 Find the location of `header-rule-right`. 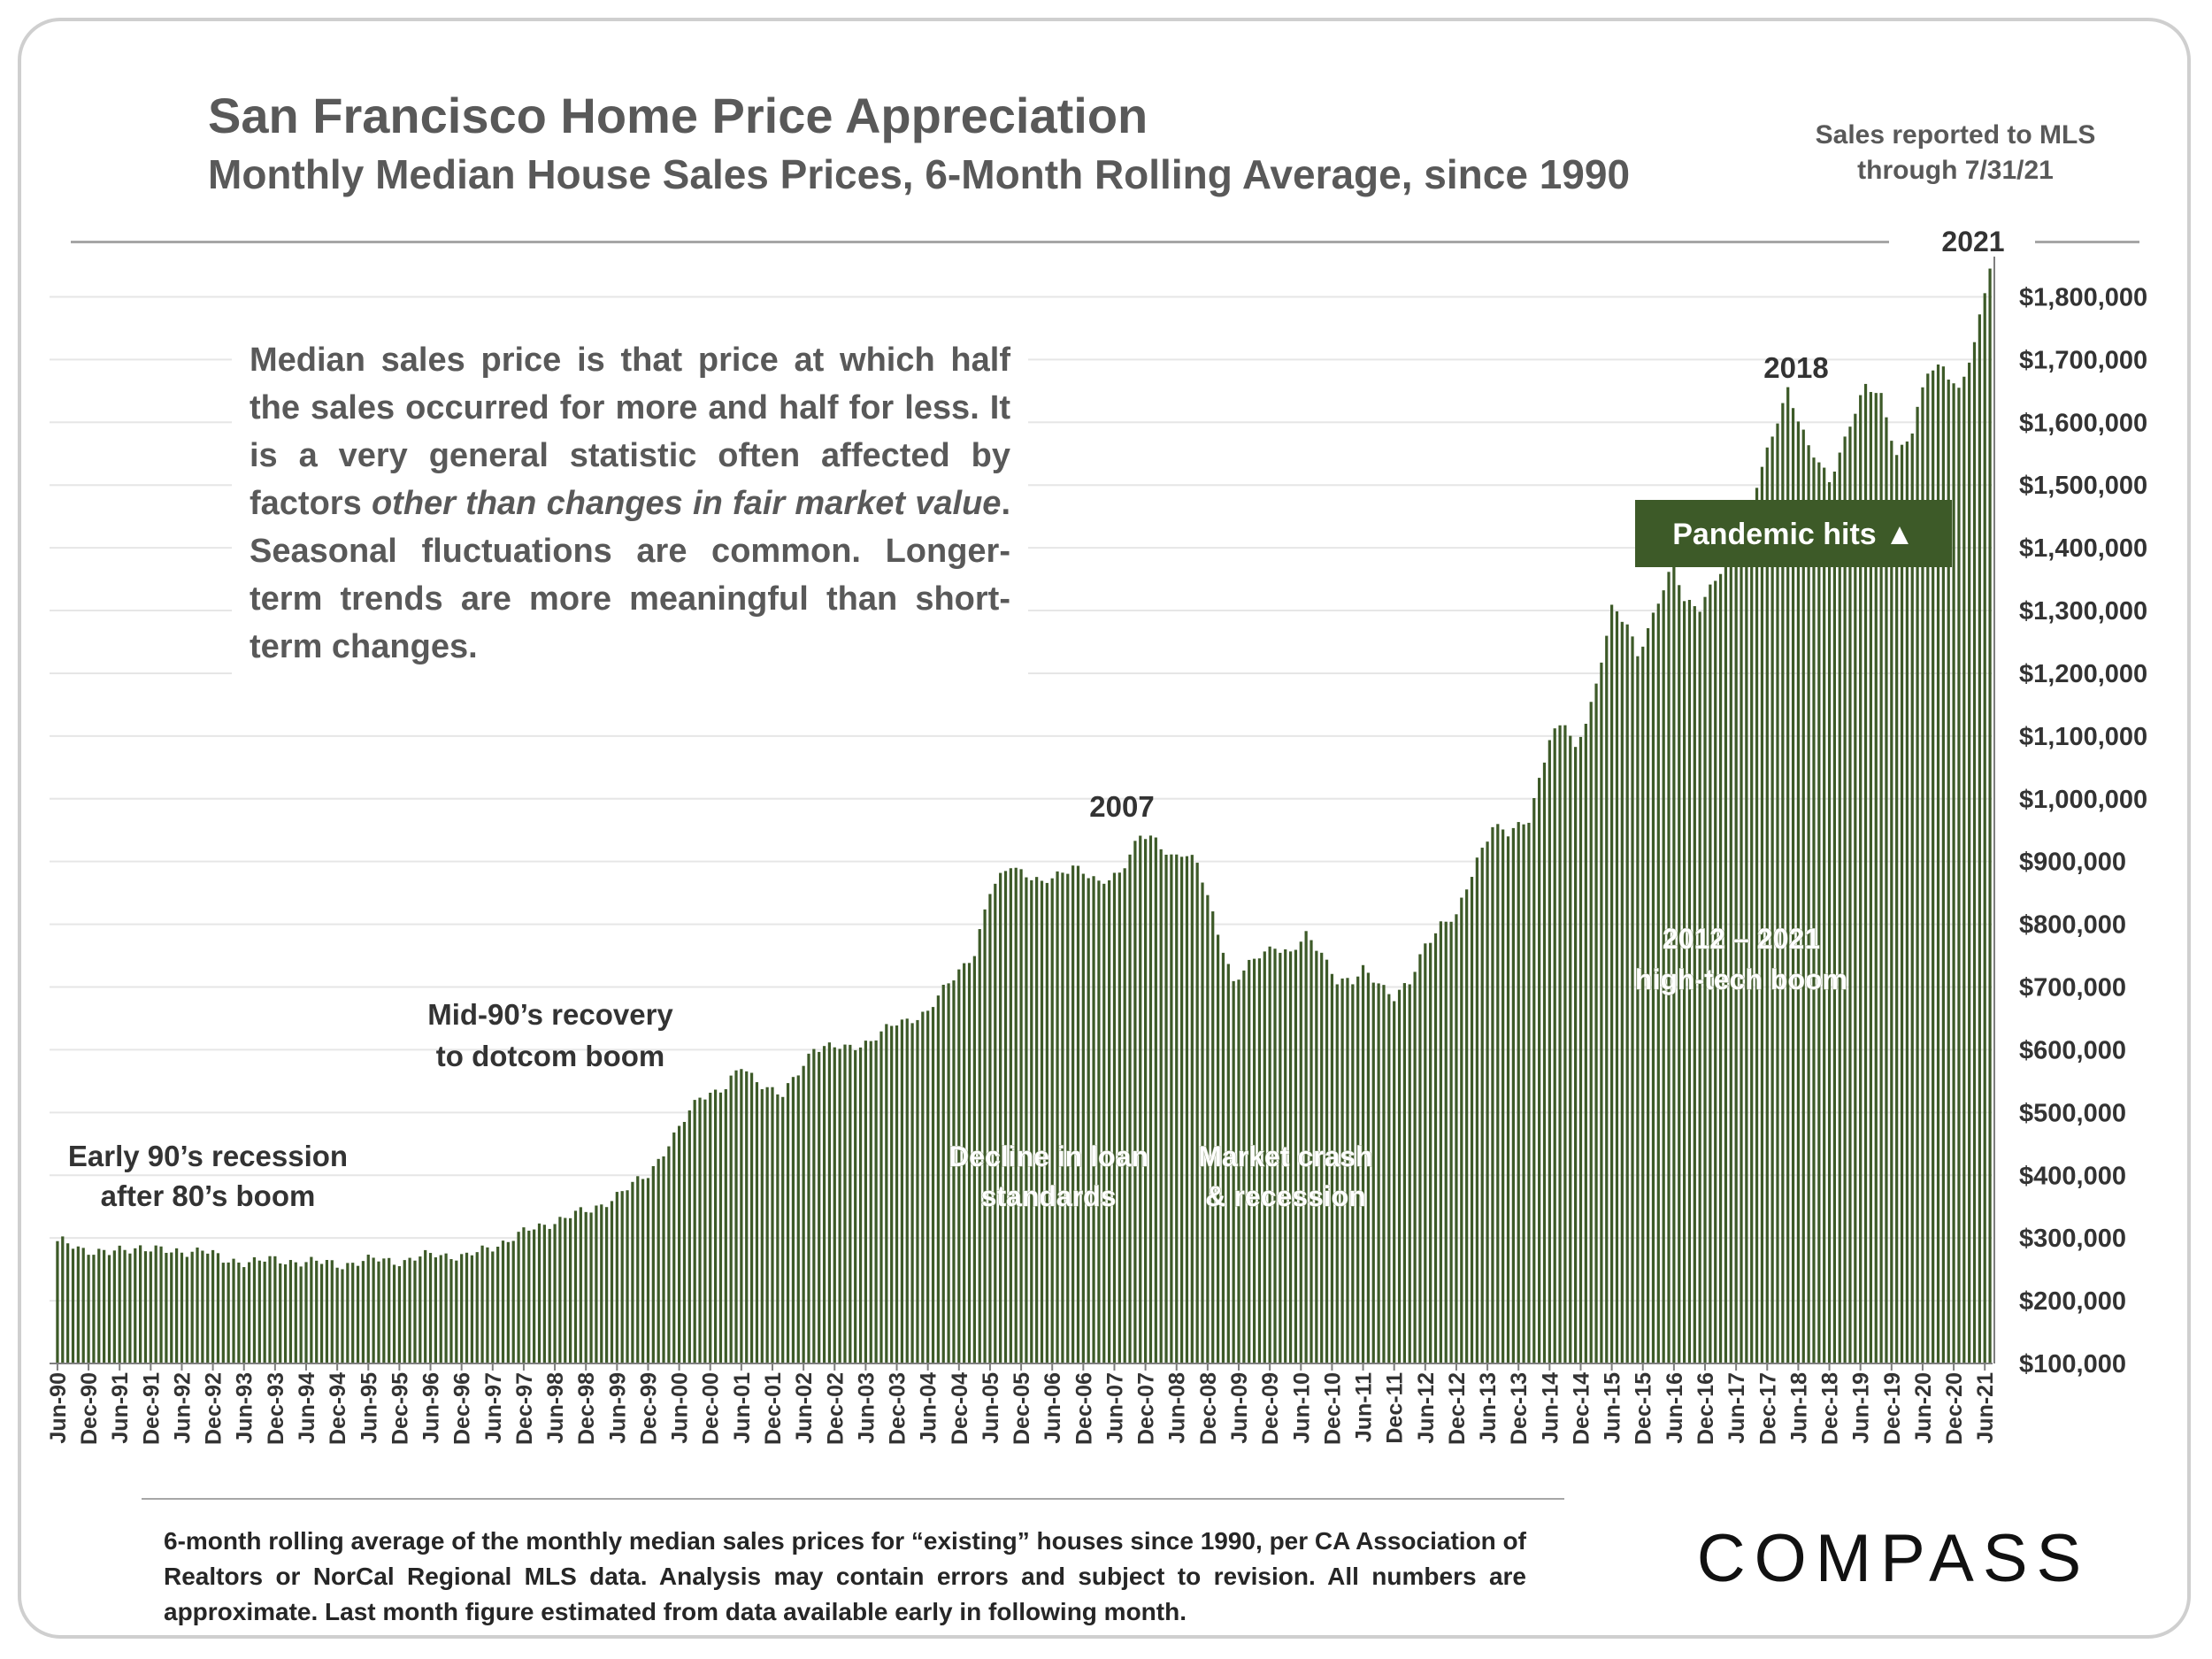

header-rule-right is located at coordinates (2087, 242).